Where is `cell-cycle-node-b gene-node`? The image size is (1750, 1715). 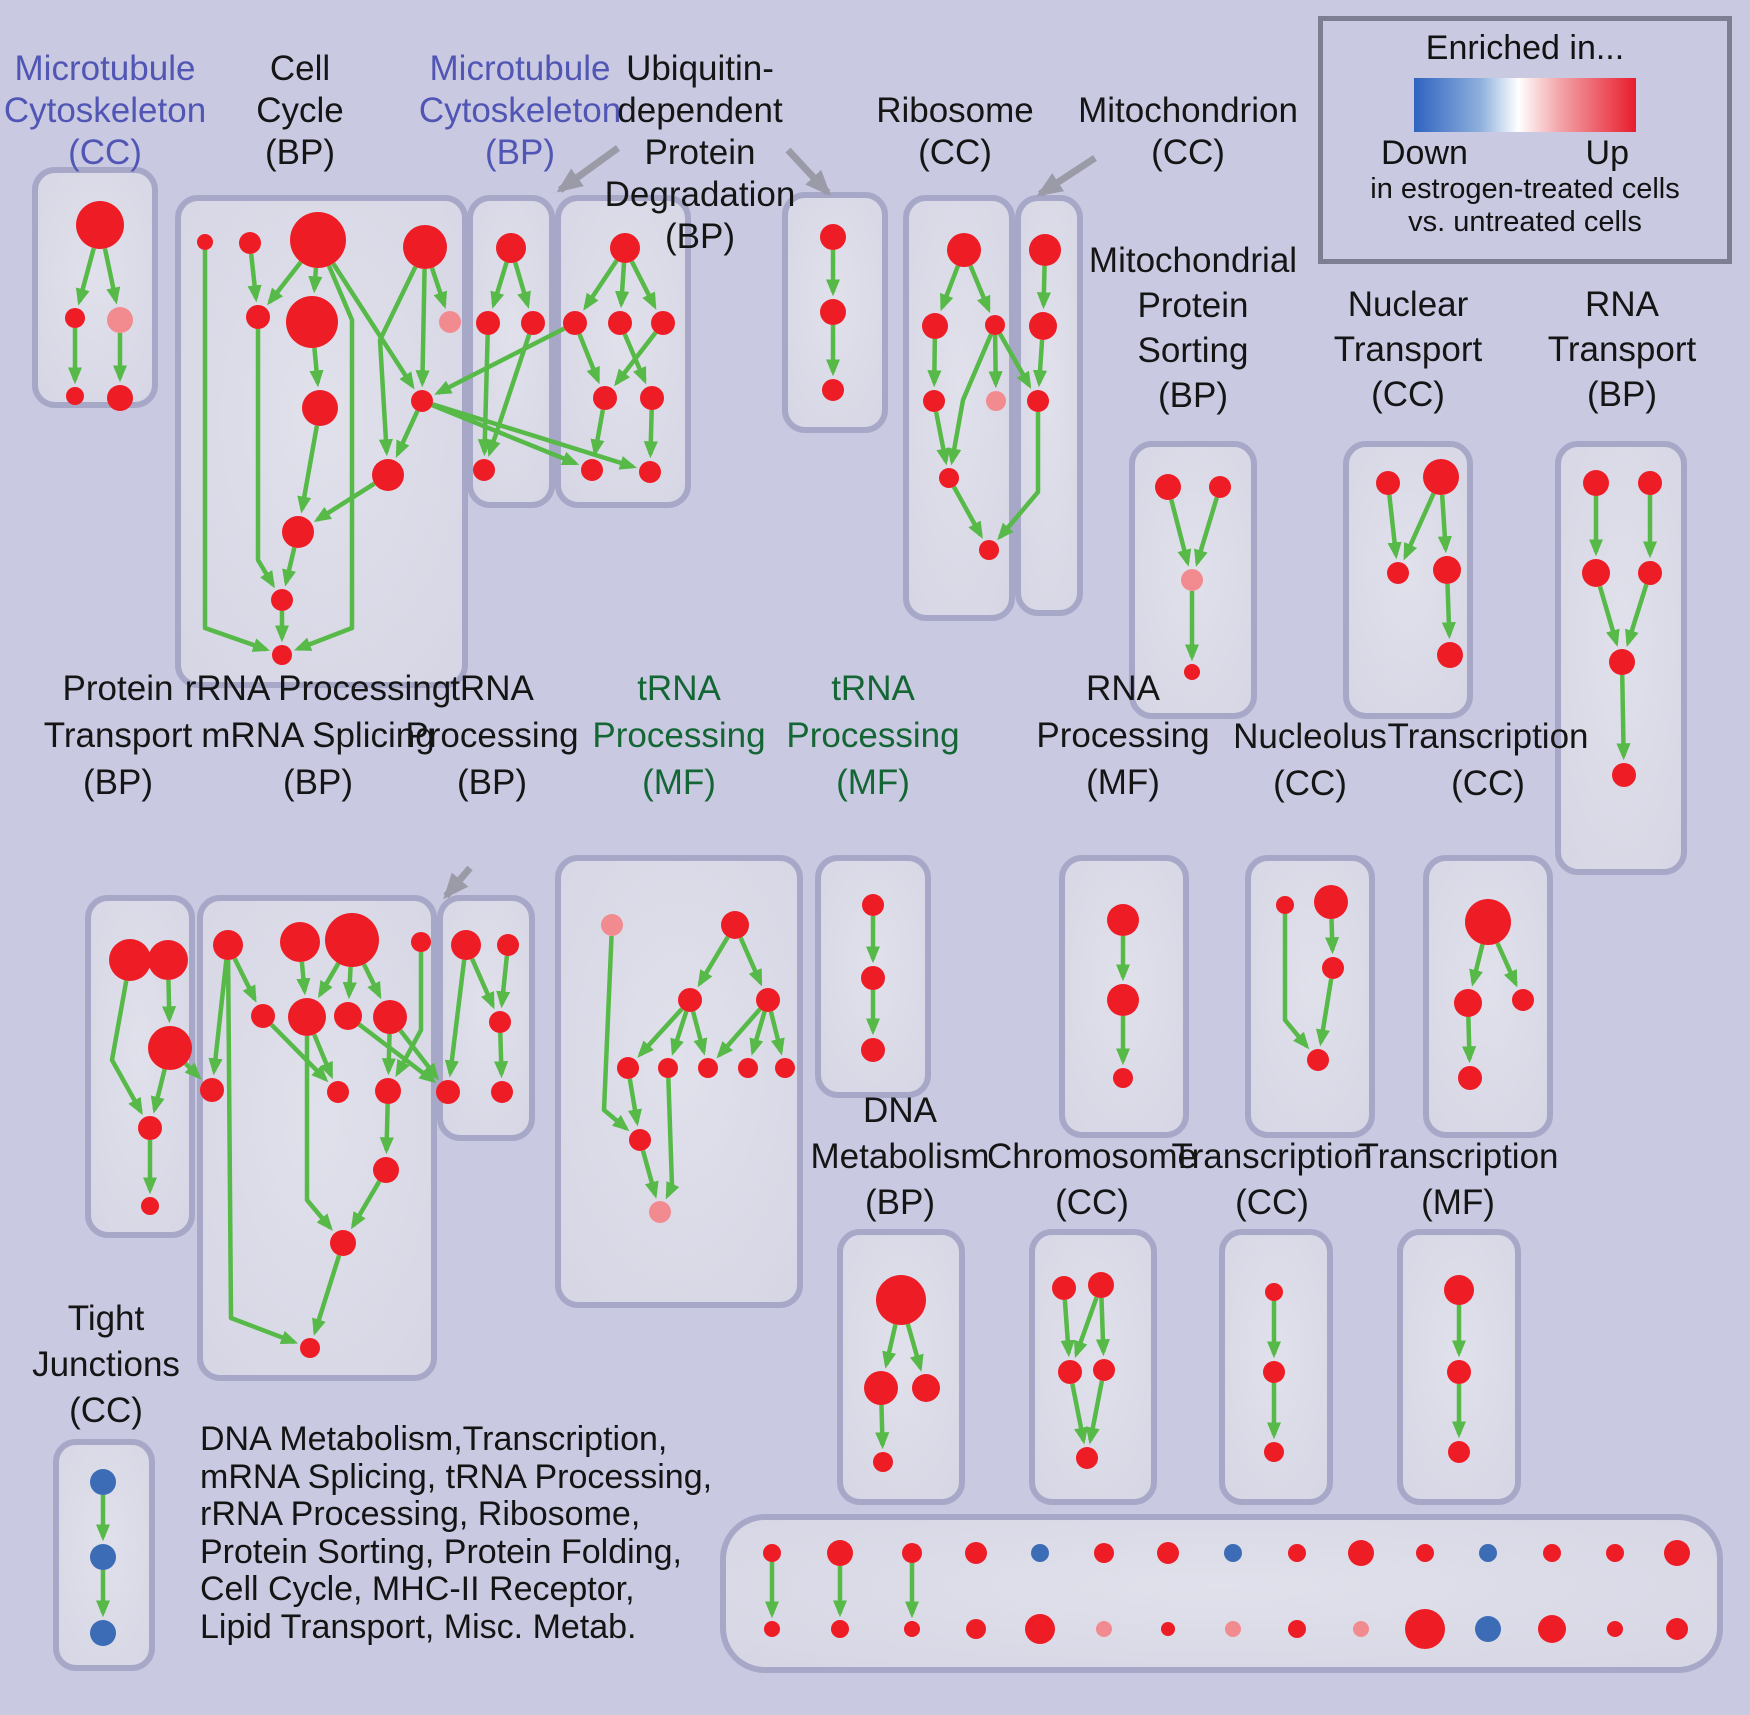
cell-cycle-node-b gene-node is located at coordinates (250, 243).